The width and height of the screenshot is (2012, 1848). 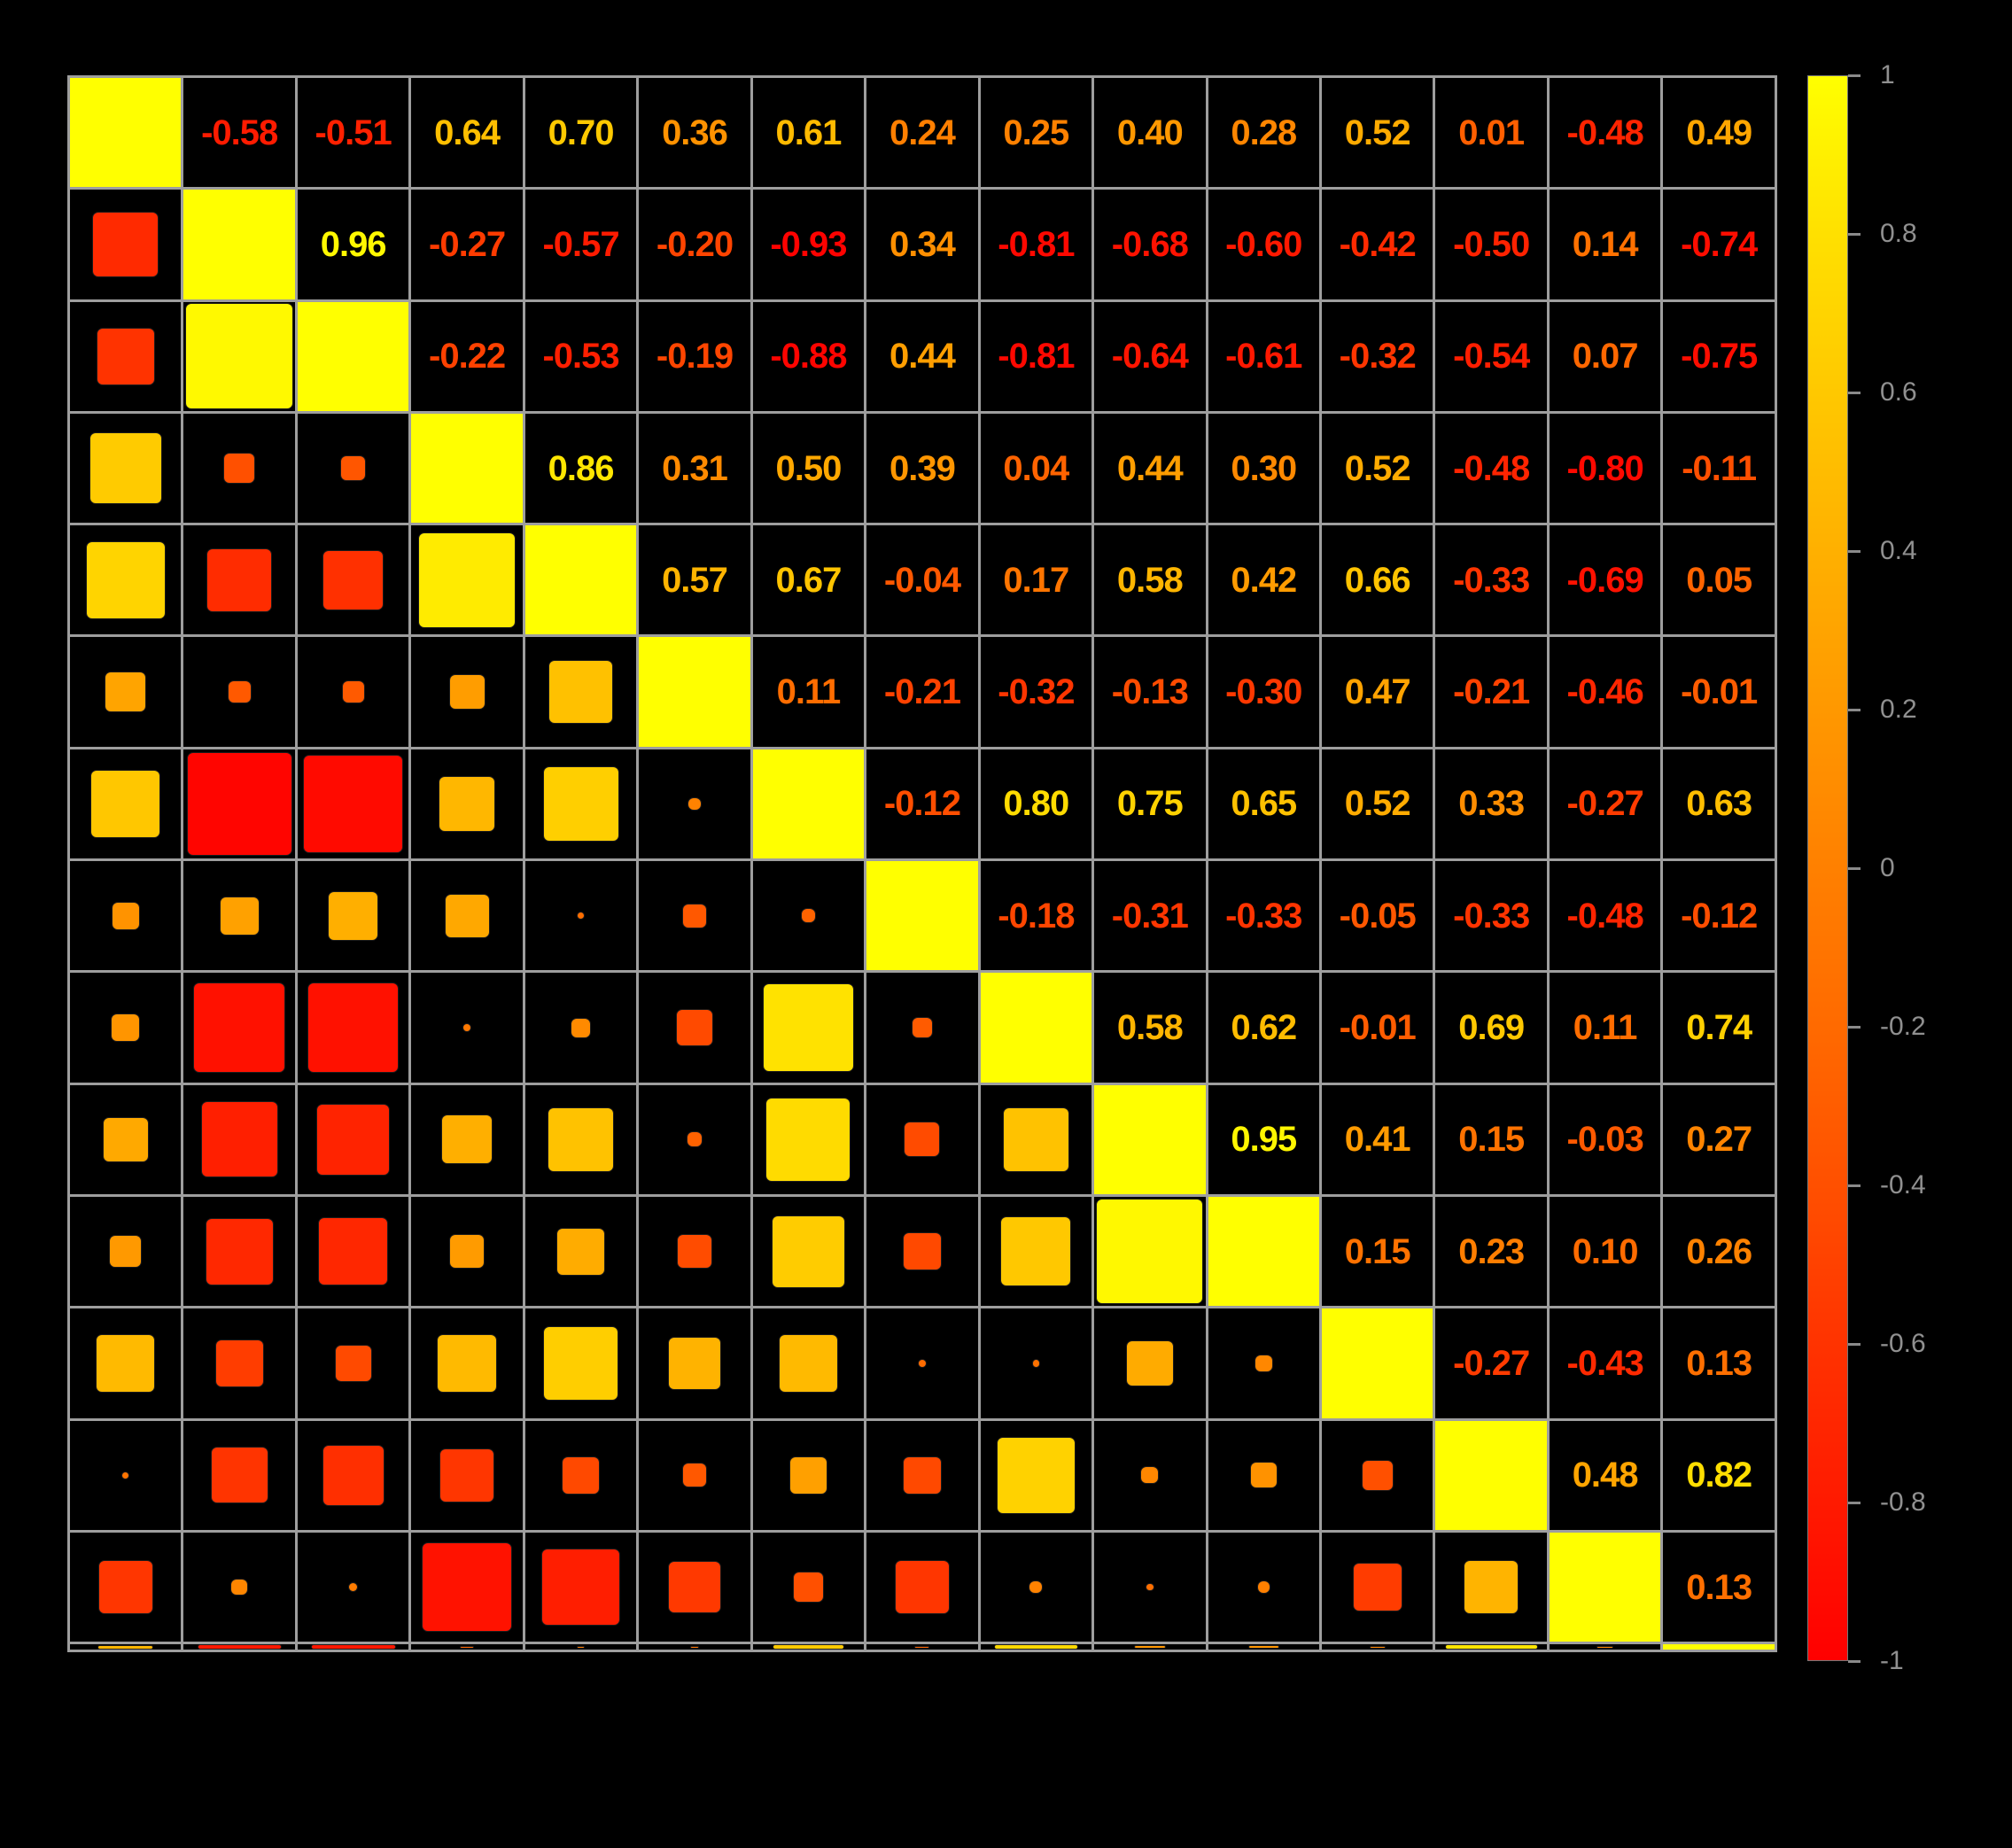 I want to click on correlation-cell-value: 0.34, so click(x=922, y=245).